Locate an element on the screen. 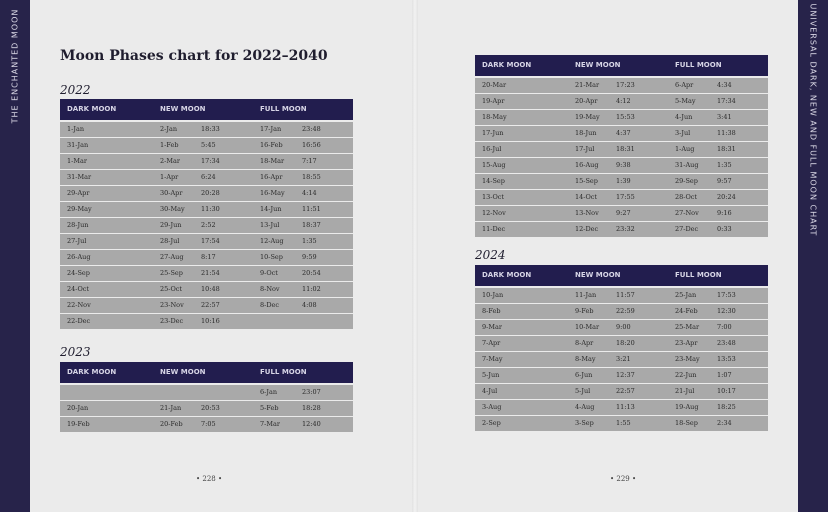 The width and height of the screenshot is (828, 512). table-cell: 12-Nov is located at coordinates (494, 213).